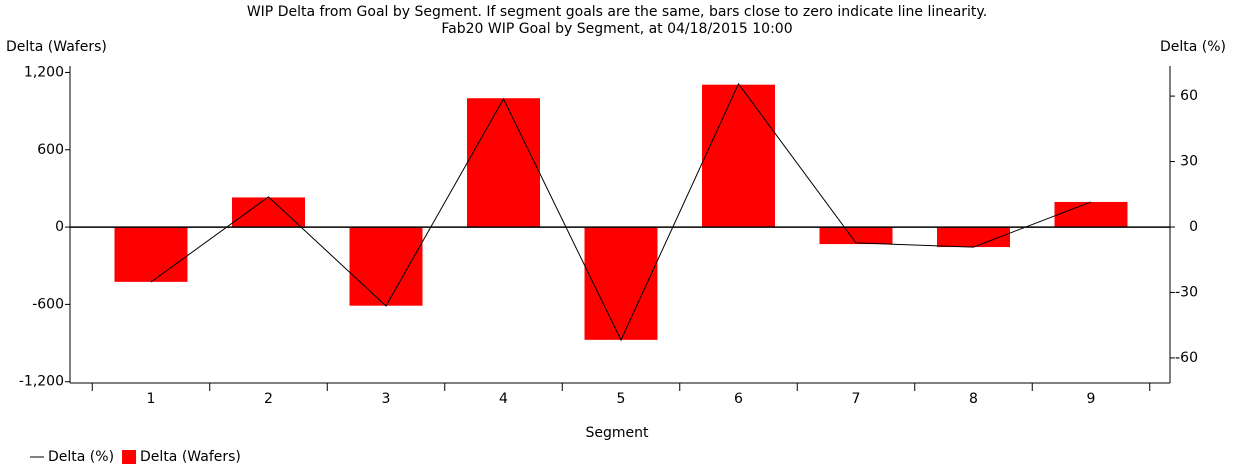  Describe the element at coordinates (268, 399) in the screenshot. I see `x-tick-label: 2` at that location.